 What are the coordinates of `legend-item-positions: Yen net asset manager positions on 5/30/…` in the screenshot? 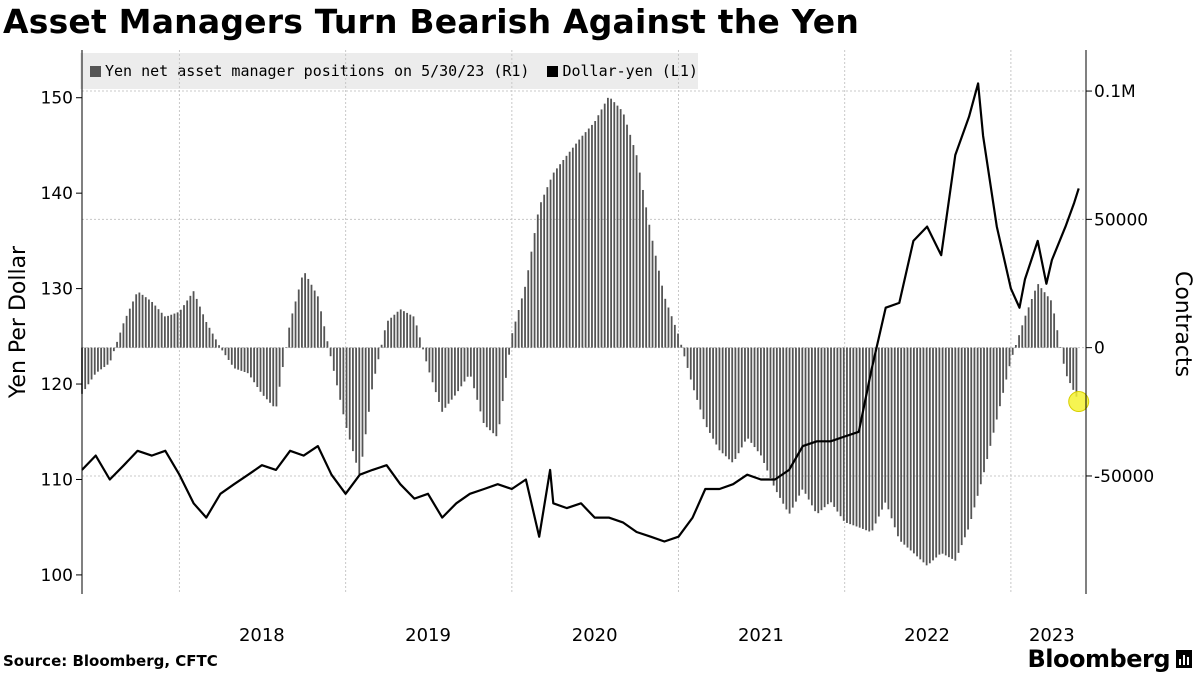 It's located at (309, 71).